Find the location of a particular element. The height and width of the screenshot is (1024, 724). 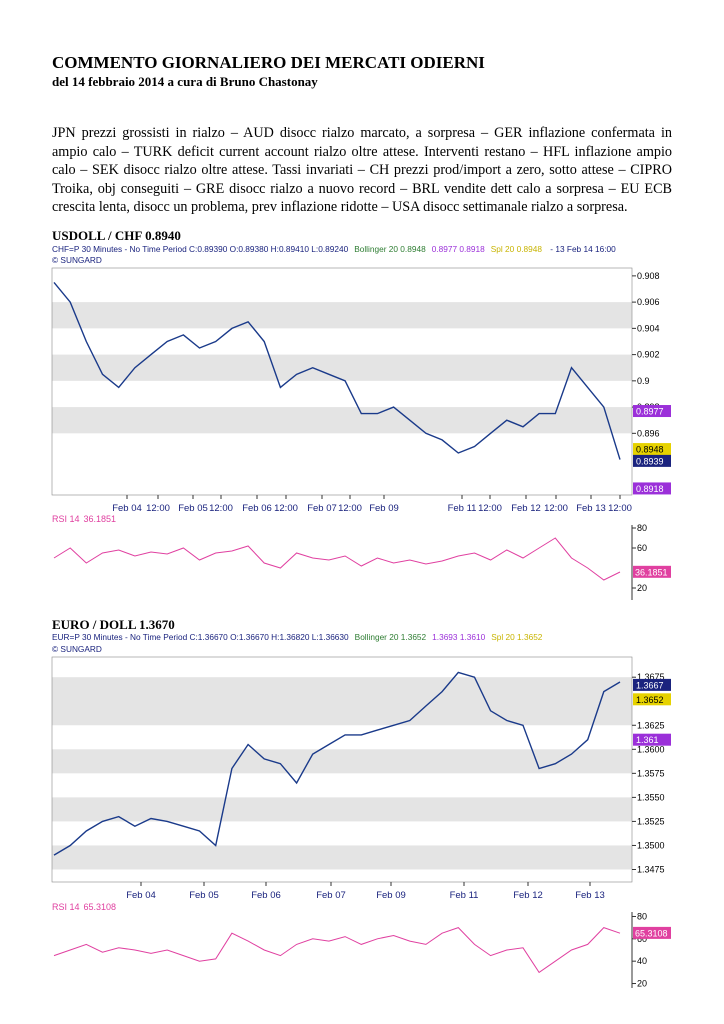

info-segment: Spl 20 0.8948 is located at coordinates (517, 249).